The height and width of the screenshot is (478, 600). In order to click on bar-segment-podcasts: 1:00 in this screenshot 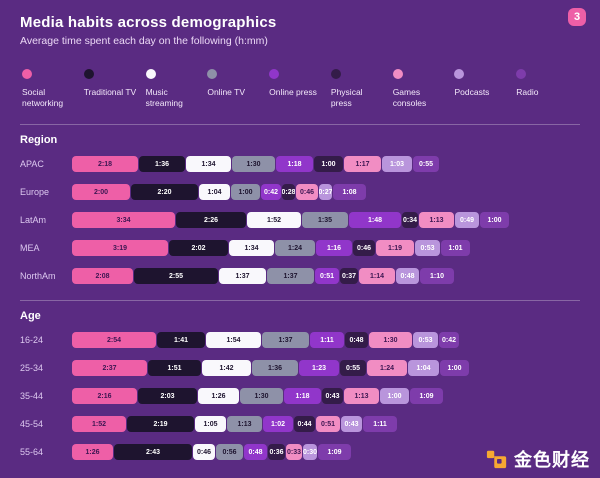, I will do `click(394, 396)`.